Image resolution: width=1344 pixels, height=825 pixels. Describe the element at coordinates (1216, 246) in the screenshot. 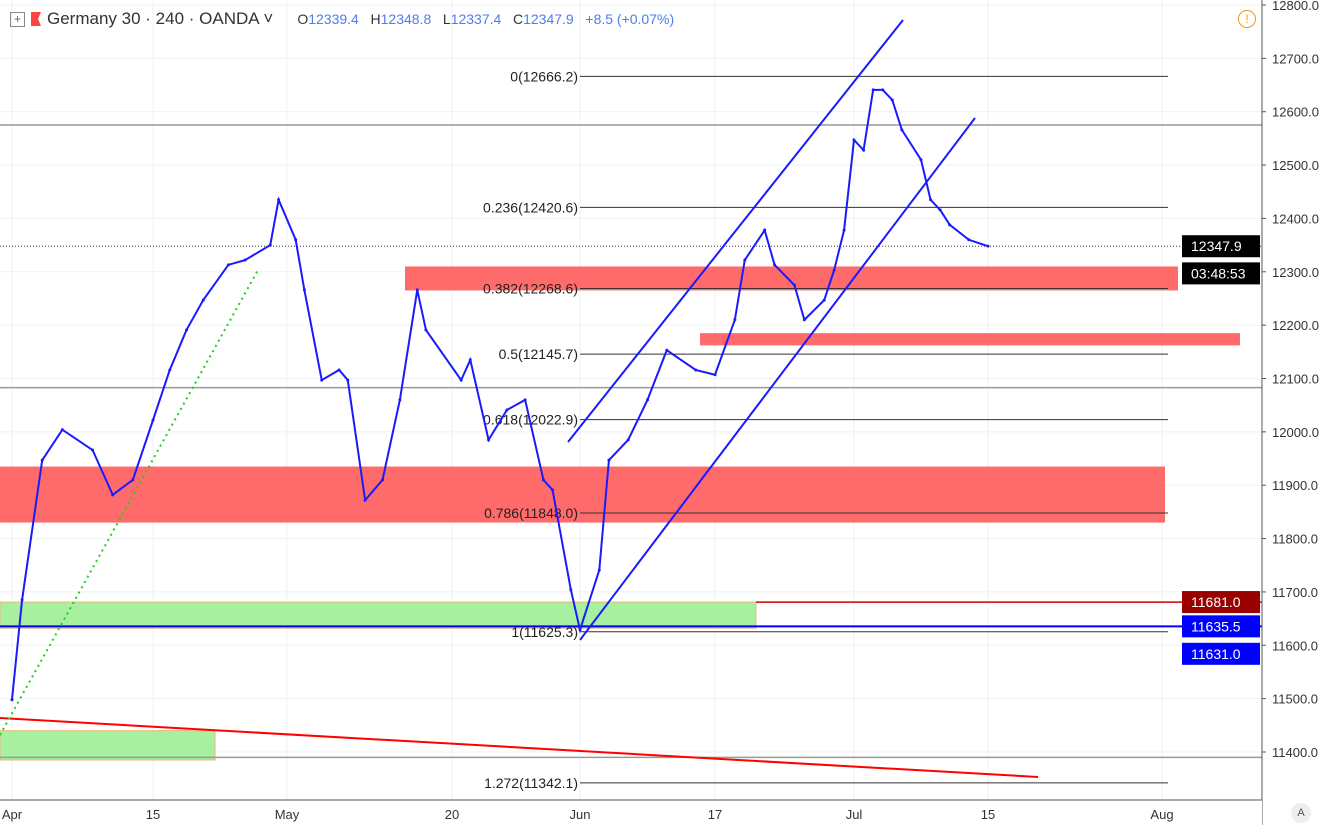

I see `price-label: 12347.9` at that location.